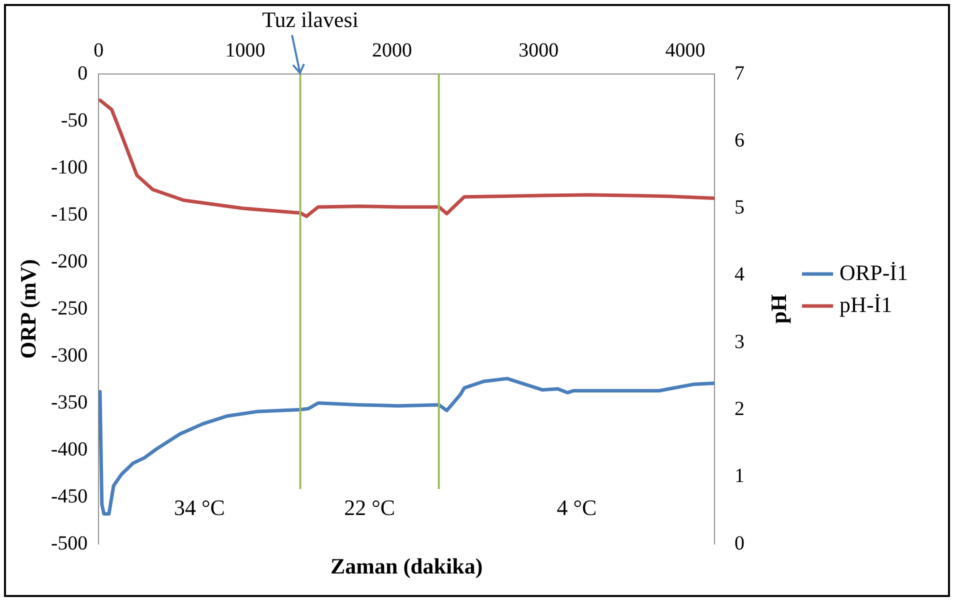  What do you see at coordinates (739, 275) in the screenshot?
I see `y2-tick-label: 4` at bounding box center [739, 275].